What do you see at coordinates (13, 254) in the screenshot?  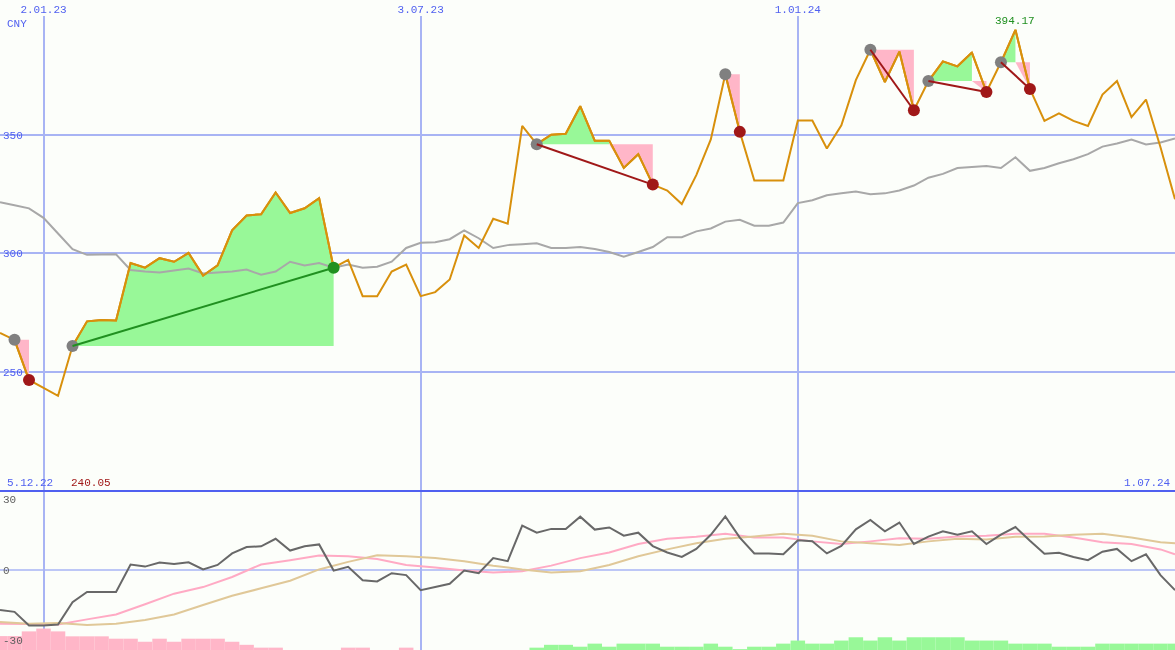 I see `y-tick-label: 300` at bounding box center [13, 254].